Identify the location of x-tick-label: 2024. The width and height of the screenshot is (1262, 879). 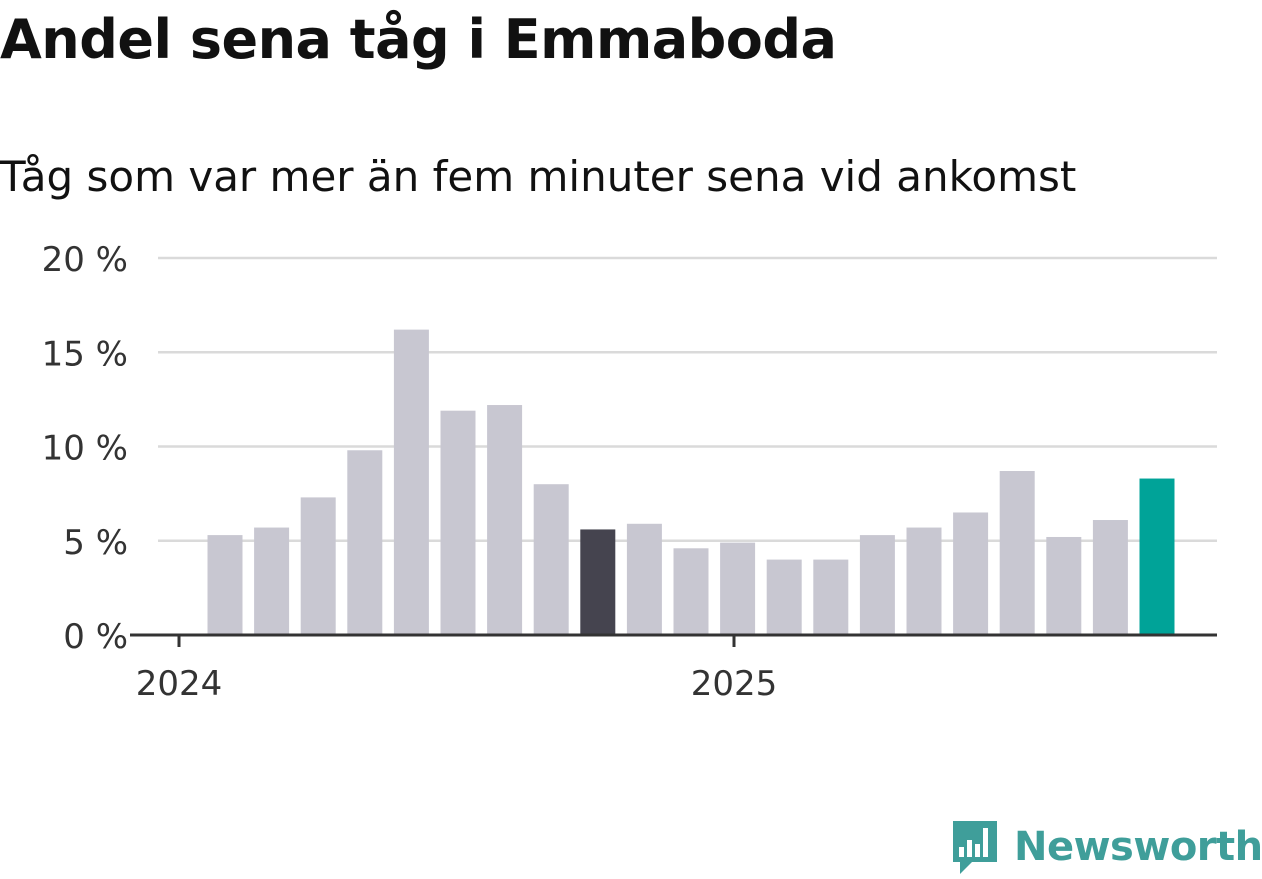
(179, 684).